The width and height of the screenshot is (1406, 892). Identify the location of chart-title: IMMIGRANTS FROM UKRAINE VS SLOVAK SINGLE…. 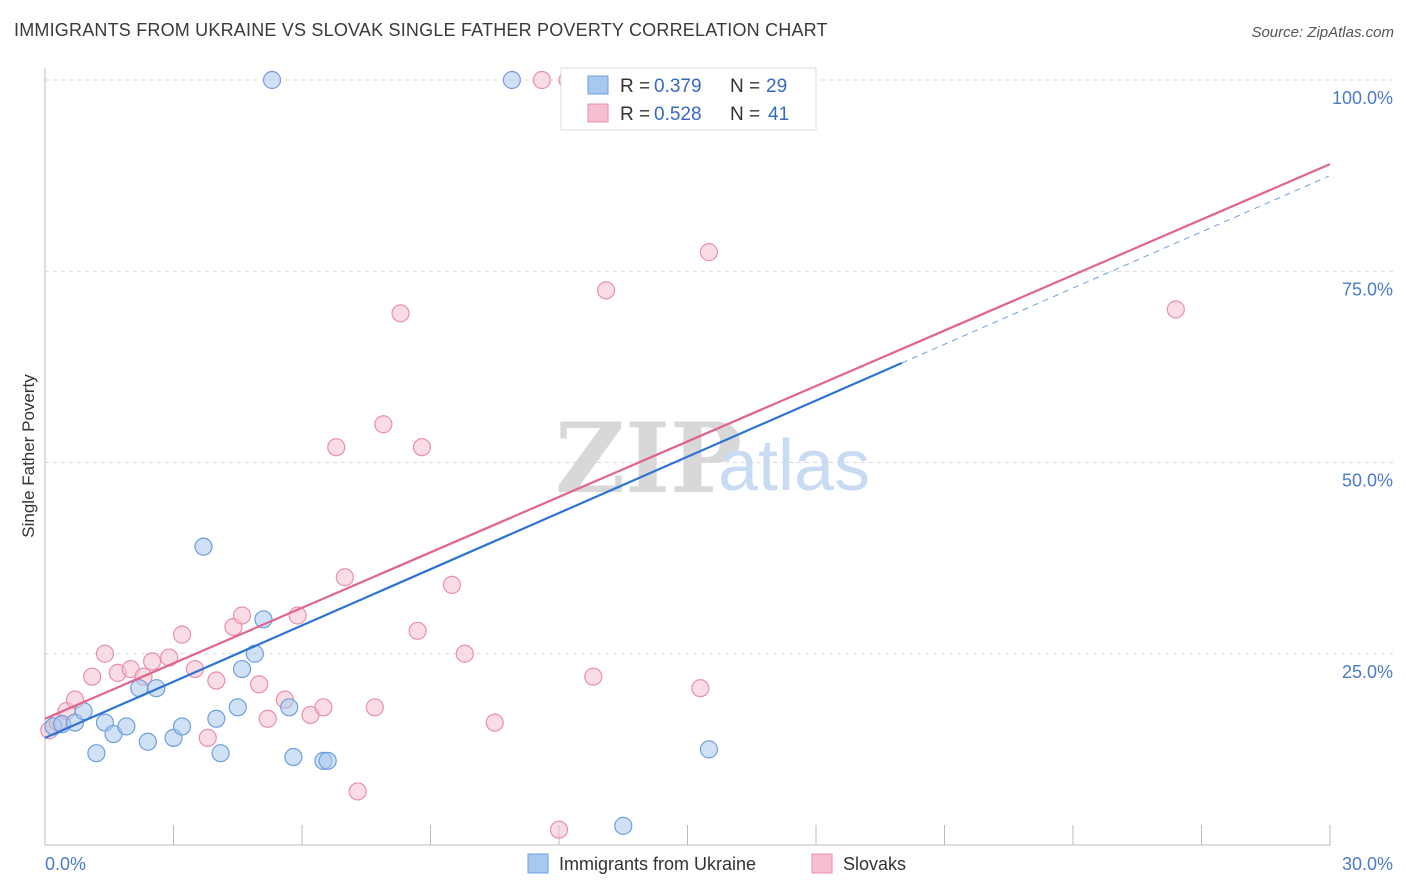
(421, 30).